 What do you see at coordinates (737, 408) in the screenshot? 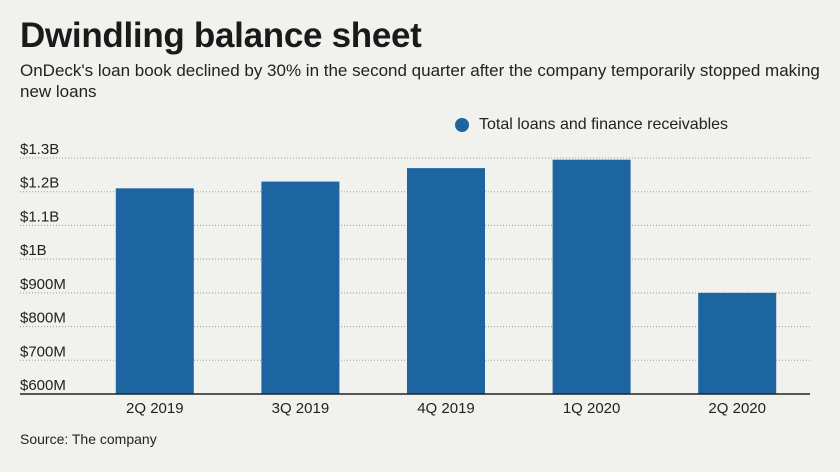
I see `x-tick-label: 2Q 2020` at bounding box center [737, 408].